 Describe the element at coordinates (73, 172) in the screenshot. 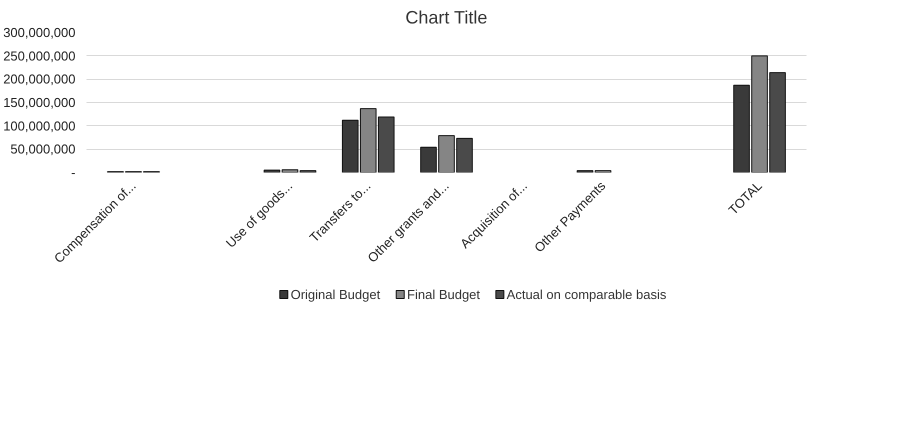

I see `y-tick-label: -` at that location.